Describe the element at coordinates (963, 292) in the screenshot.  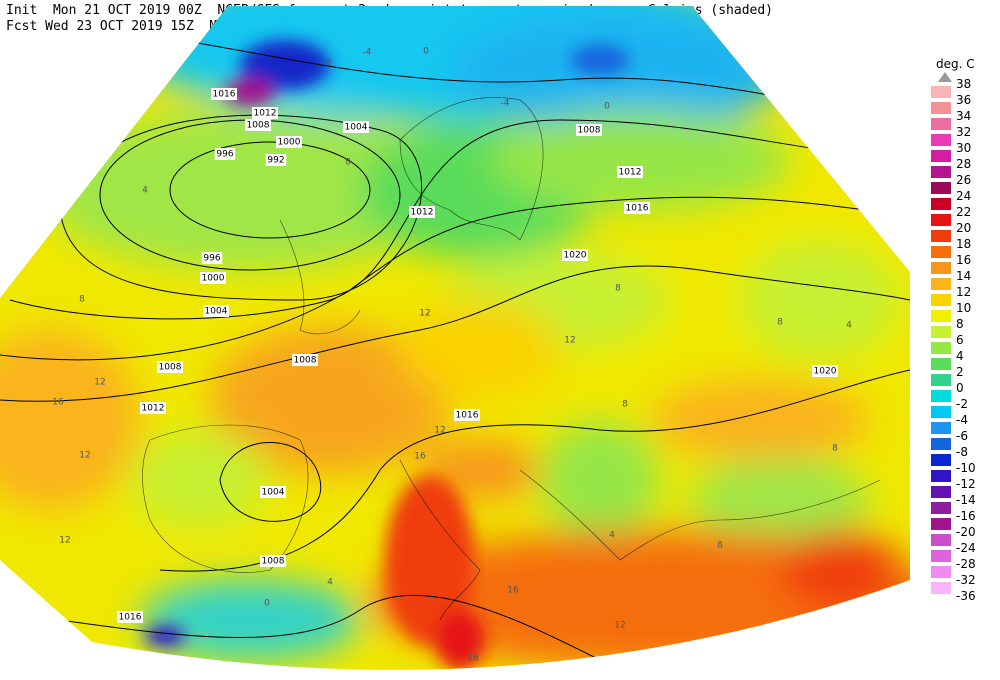
I see `legend-label: 12` at that location.